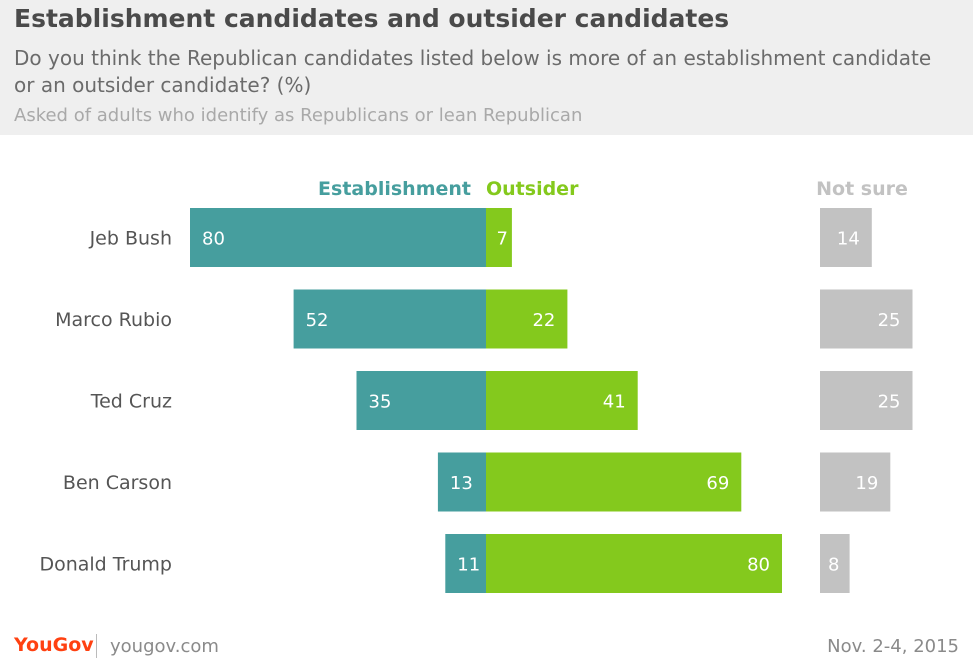 This screenshot has width=973, height=663. I want to click on bar-establishment-ted-cruz, so click(421, 400).